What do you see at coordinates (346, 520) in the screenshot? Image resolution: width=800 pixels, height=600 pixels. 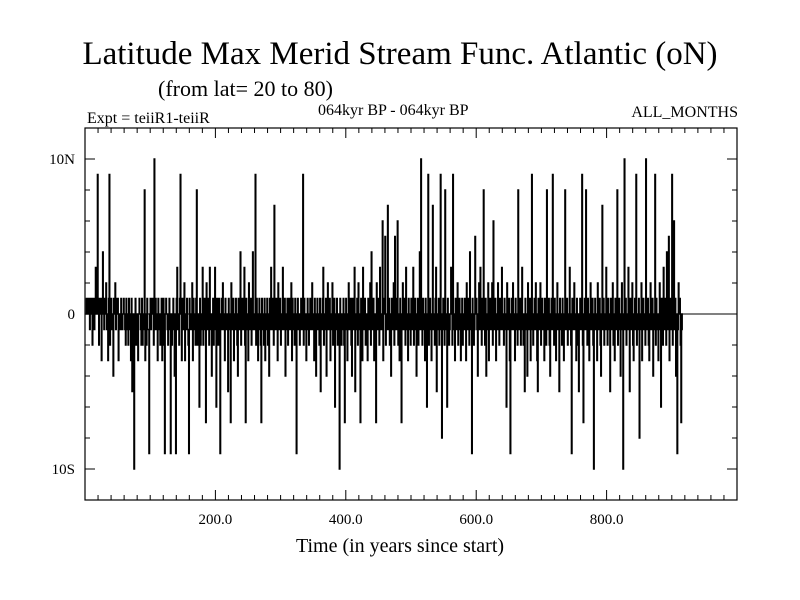 I see `x-tick-label: 400.0` at bounding box center [346, 520].